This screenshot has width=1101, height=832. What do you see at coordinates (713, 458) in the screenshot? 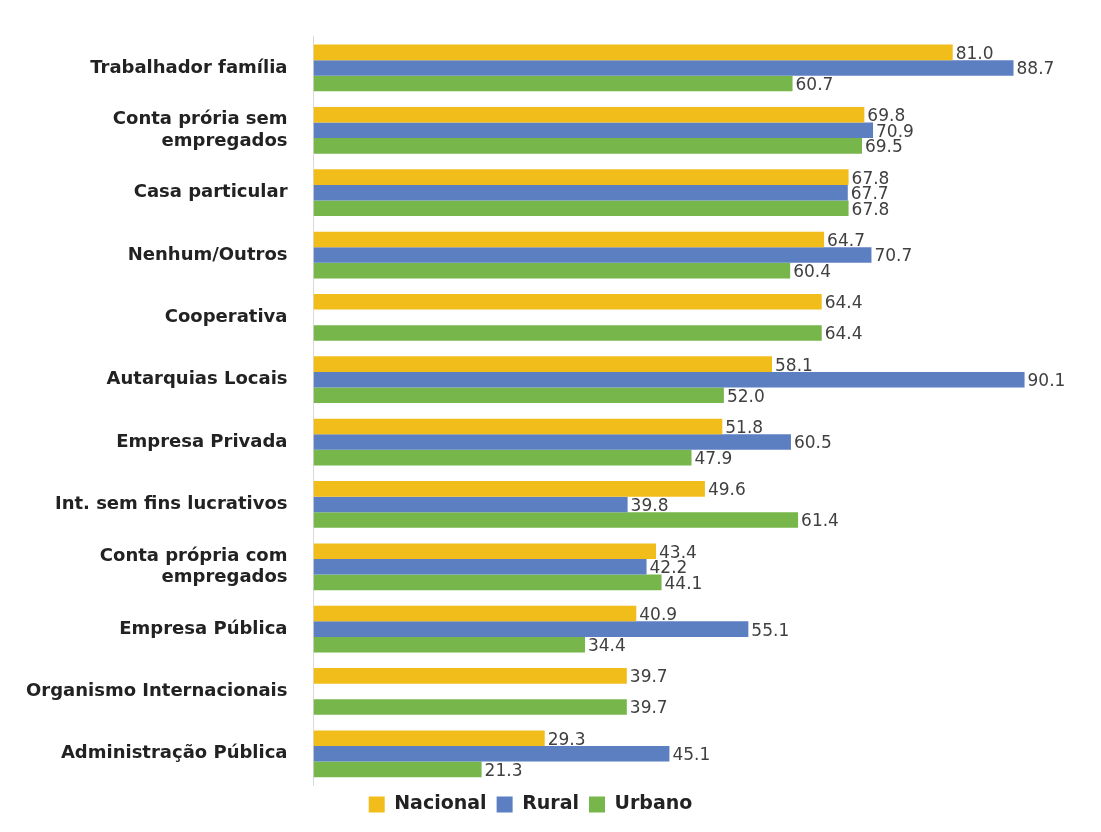
I see `data-label: 47.9` at bounding box center [713, 458].